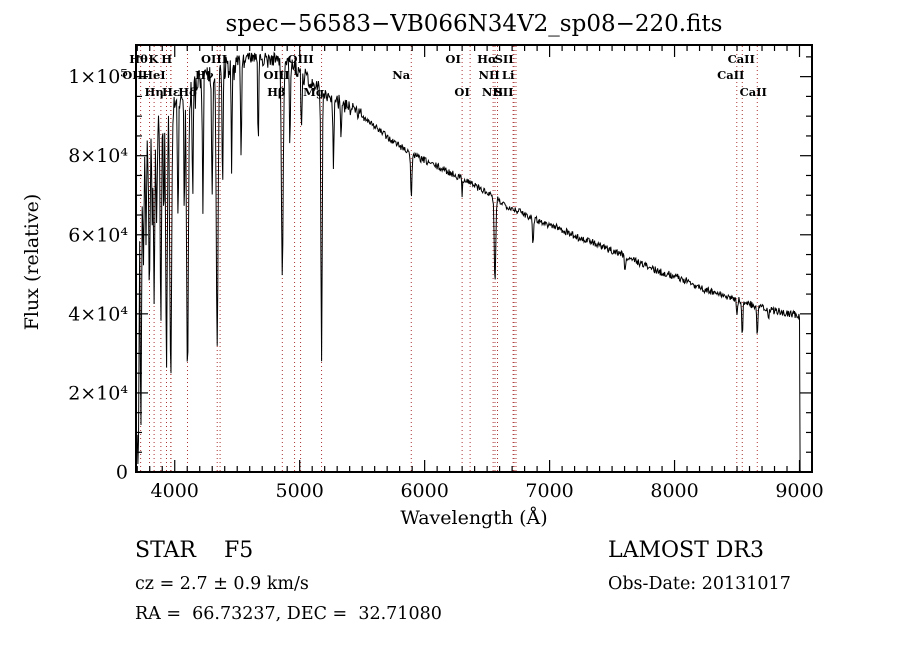 This screenshot has width=900, height=649. Describe the element at coordinates (154, 75) in the screenshot. I see `spectral-line-label: HeI` at that location.